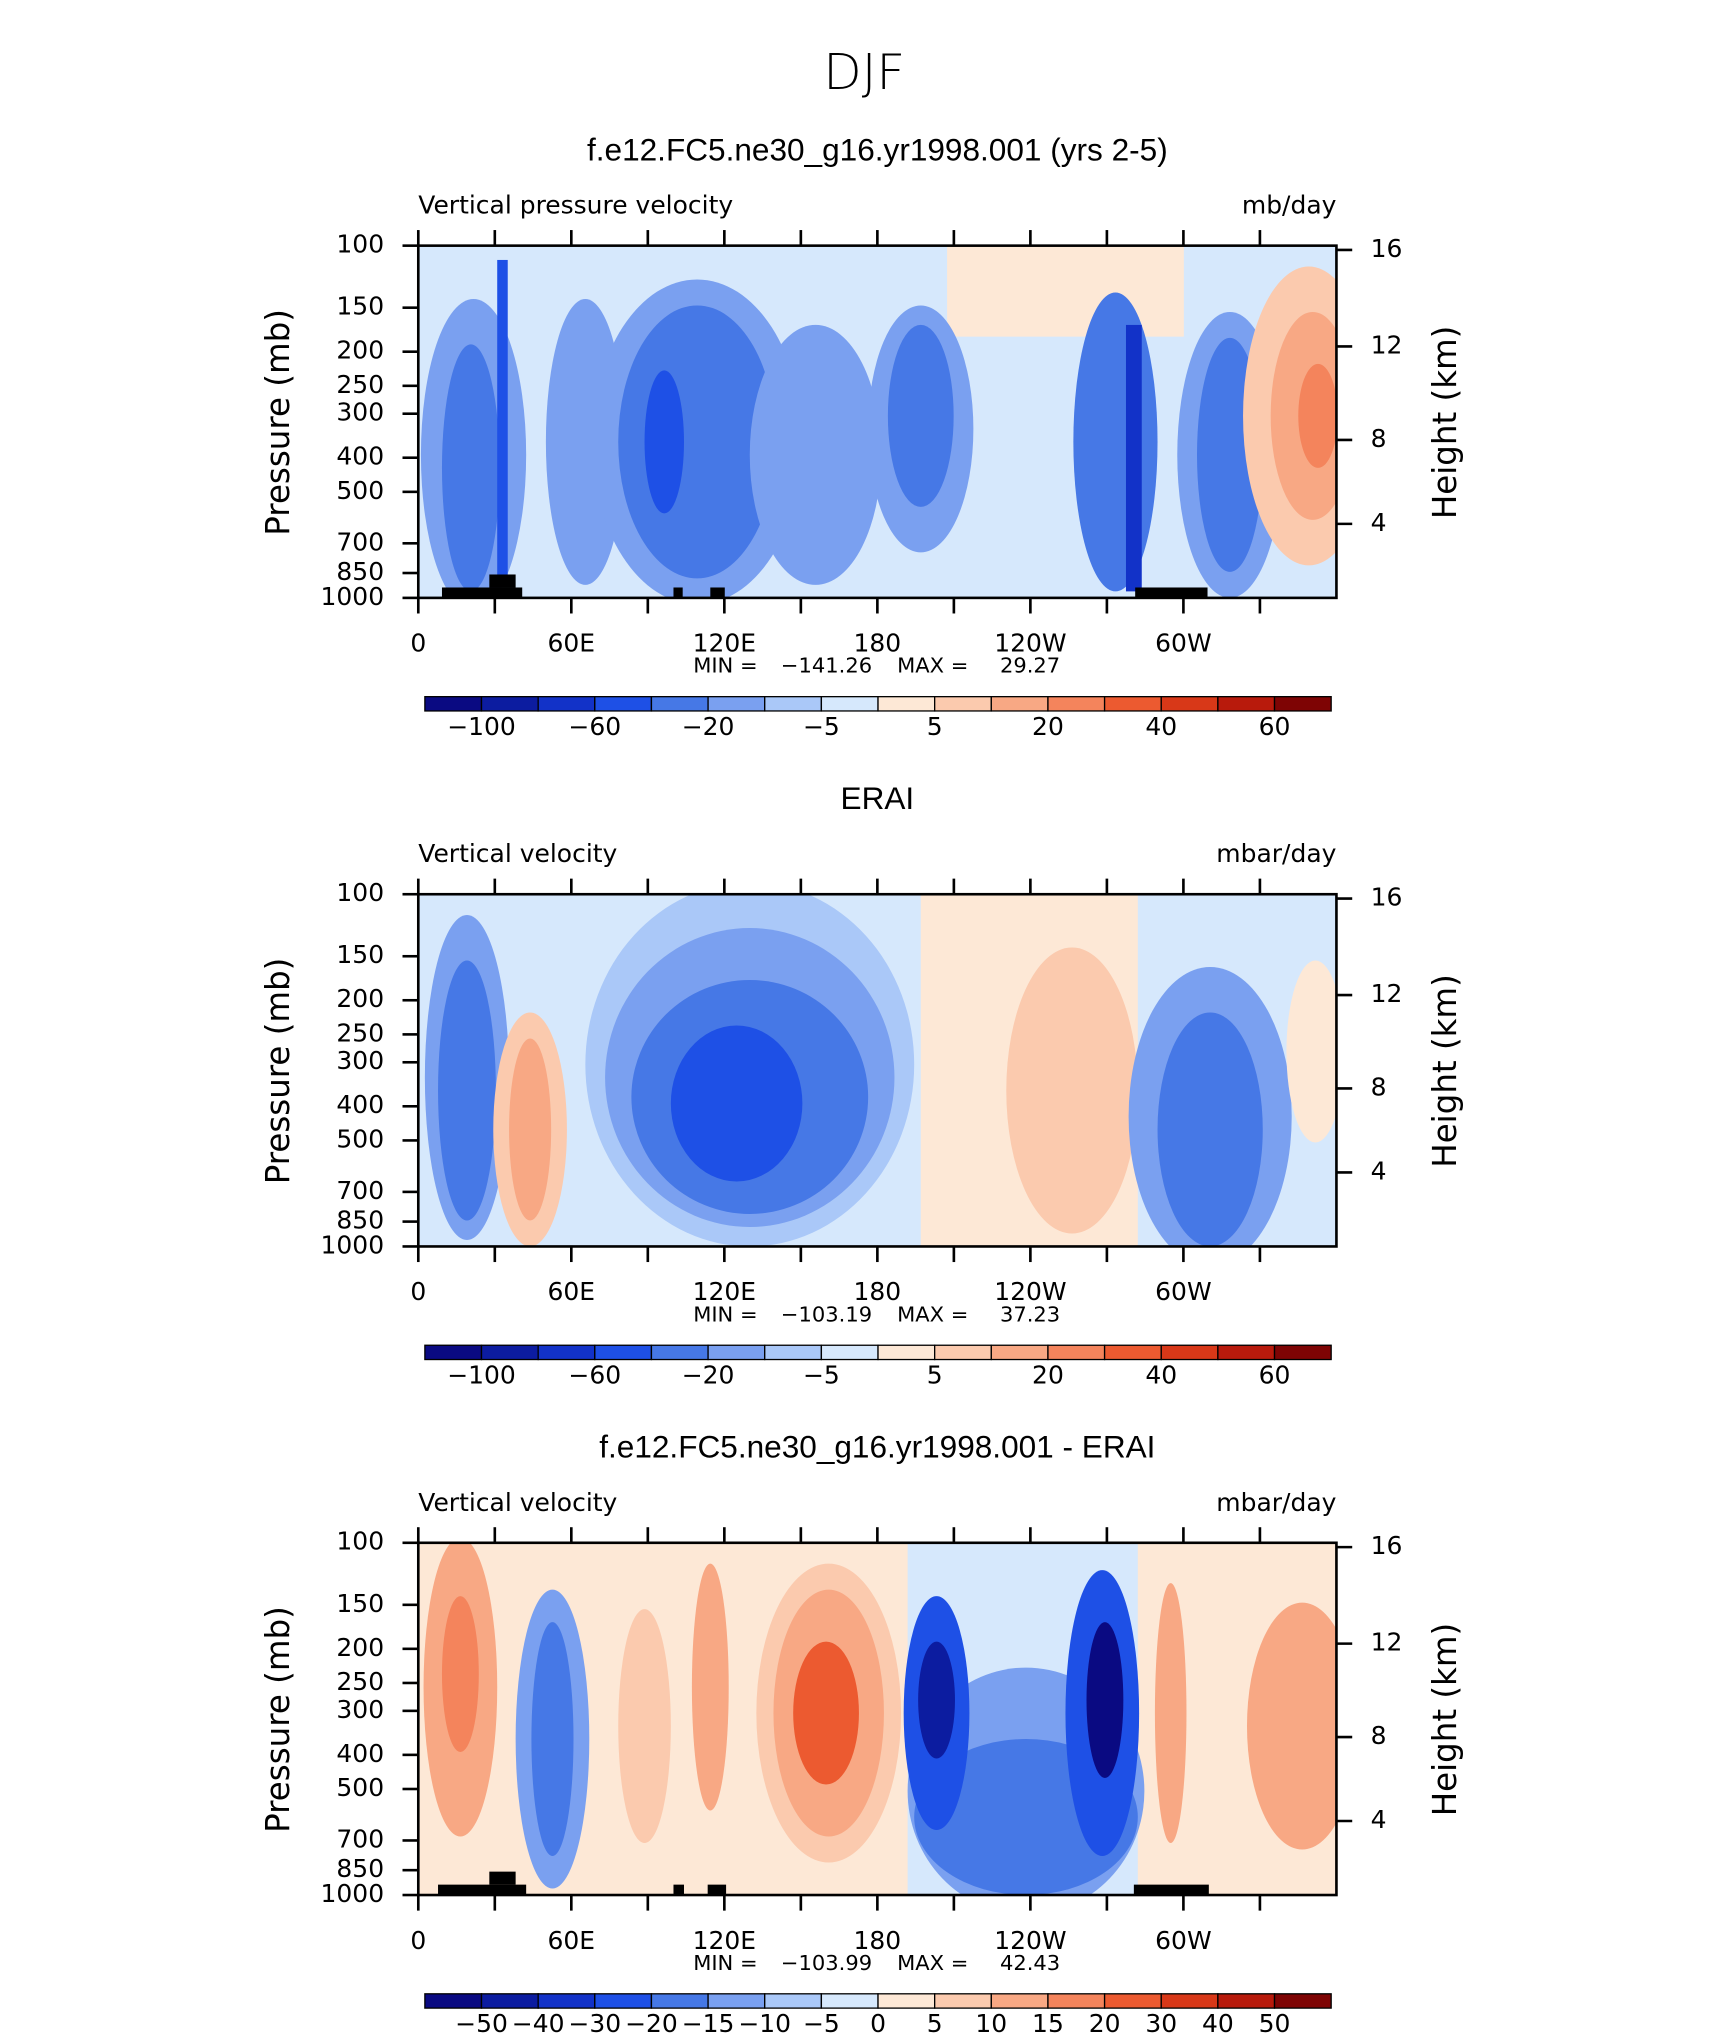  I want to click on panel-title: ERAI, so click(878, 798).